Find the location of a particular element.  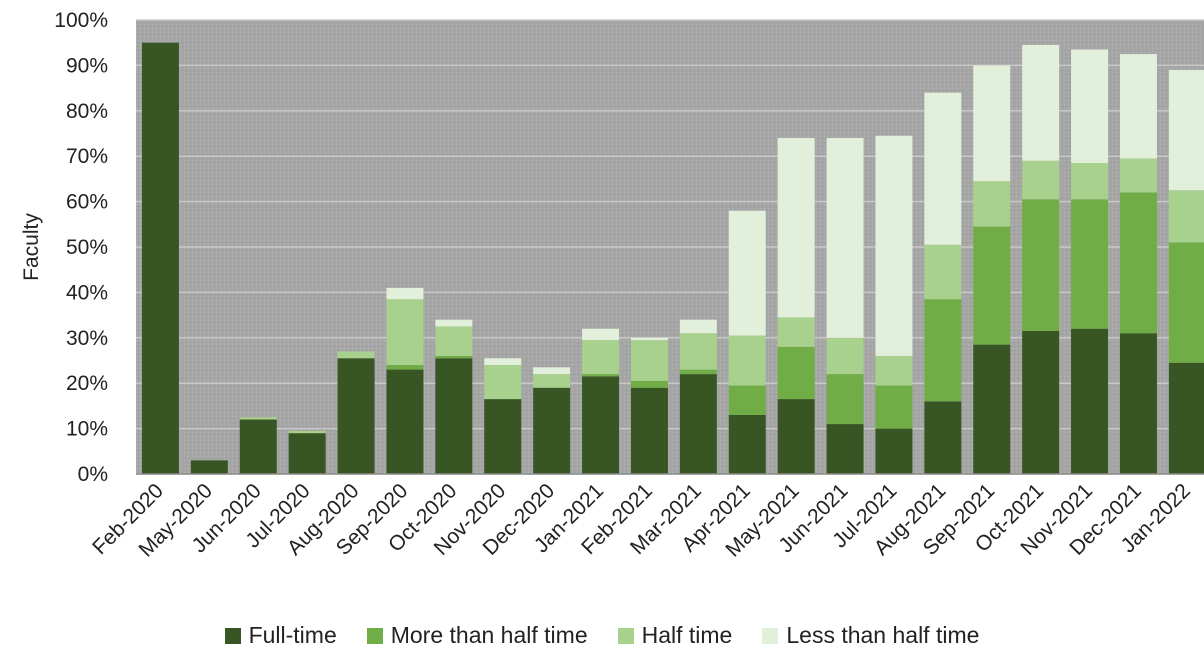

legend-item: Less than half time is located at coordinates (870, 635).